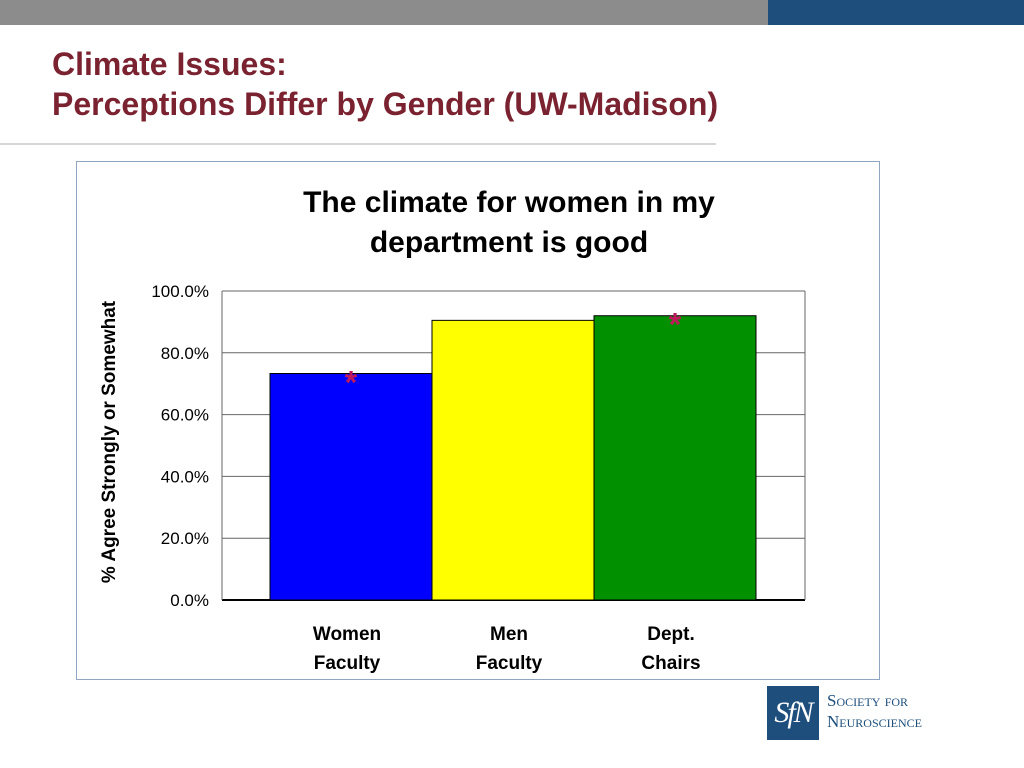 This screenshot has width=1024, height=768. I want to click on x-tick-label: Chairs, so click(670, 663).